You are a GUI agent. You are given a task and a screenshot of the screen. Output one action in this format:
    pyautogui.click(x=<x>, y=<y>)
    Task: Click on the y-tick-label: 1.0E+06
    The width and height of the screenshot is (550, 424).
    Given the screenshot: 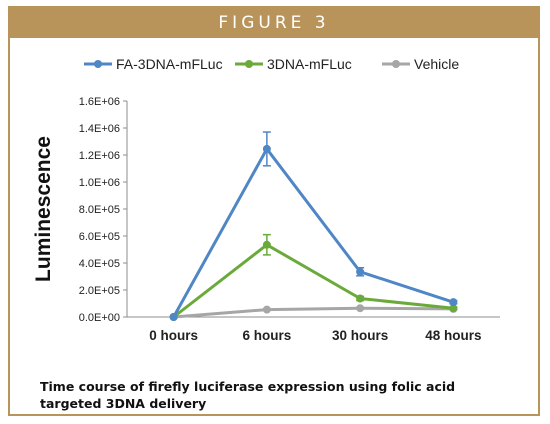 What is the action you would take?
    pyautogui.click(x=99, y=183)
    